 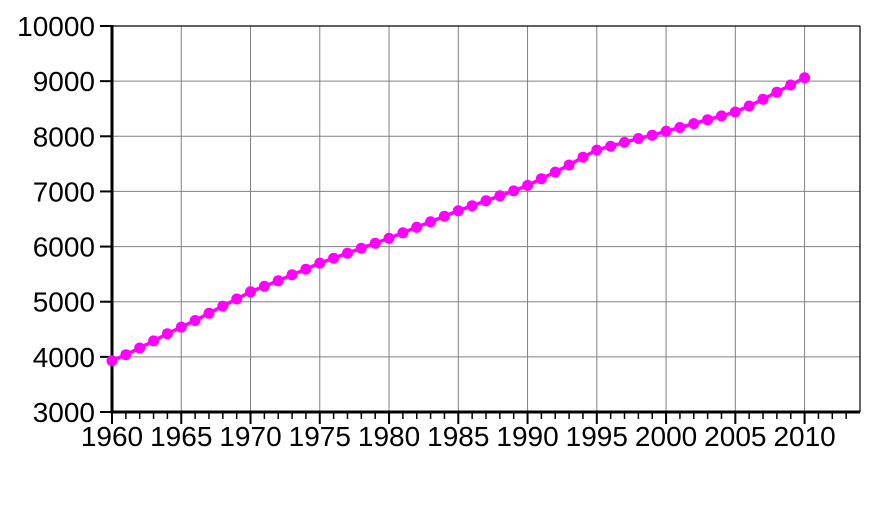 I want to click on y-tick-label: 5000, so click(x=64, y=302).